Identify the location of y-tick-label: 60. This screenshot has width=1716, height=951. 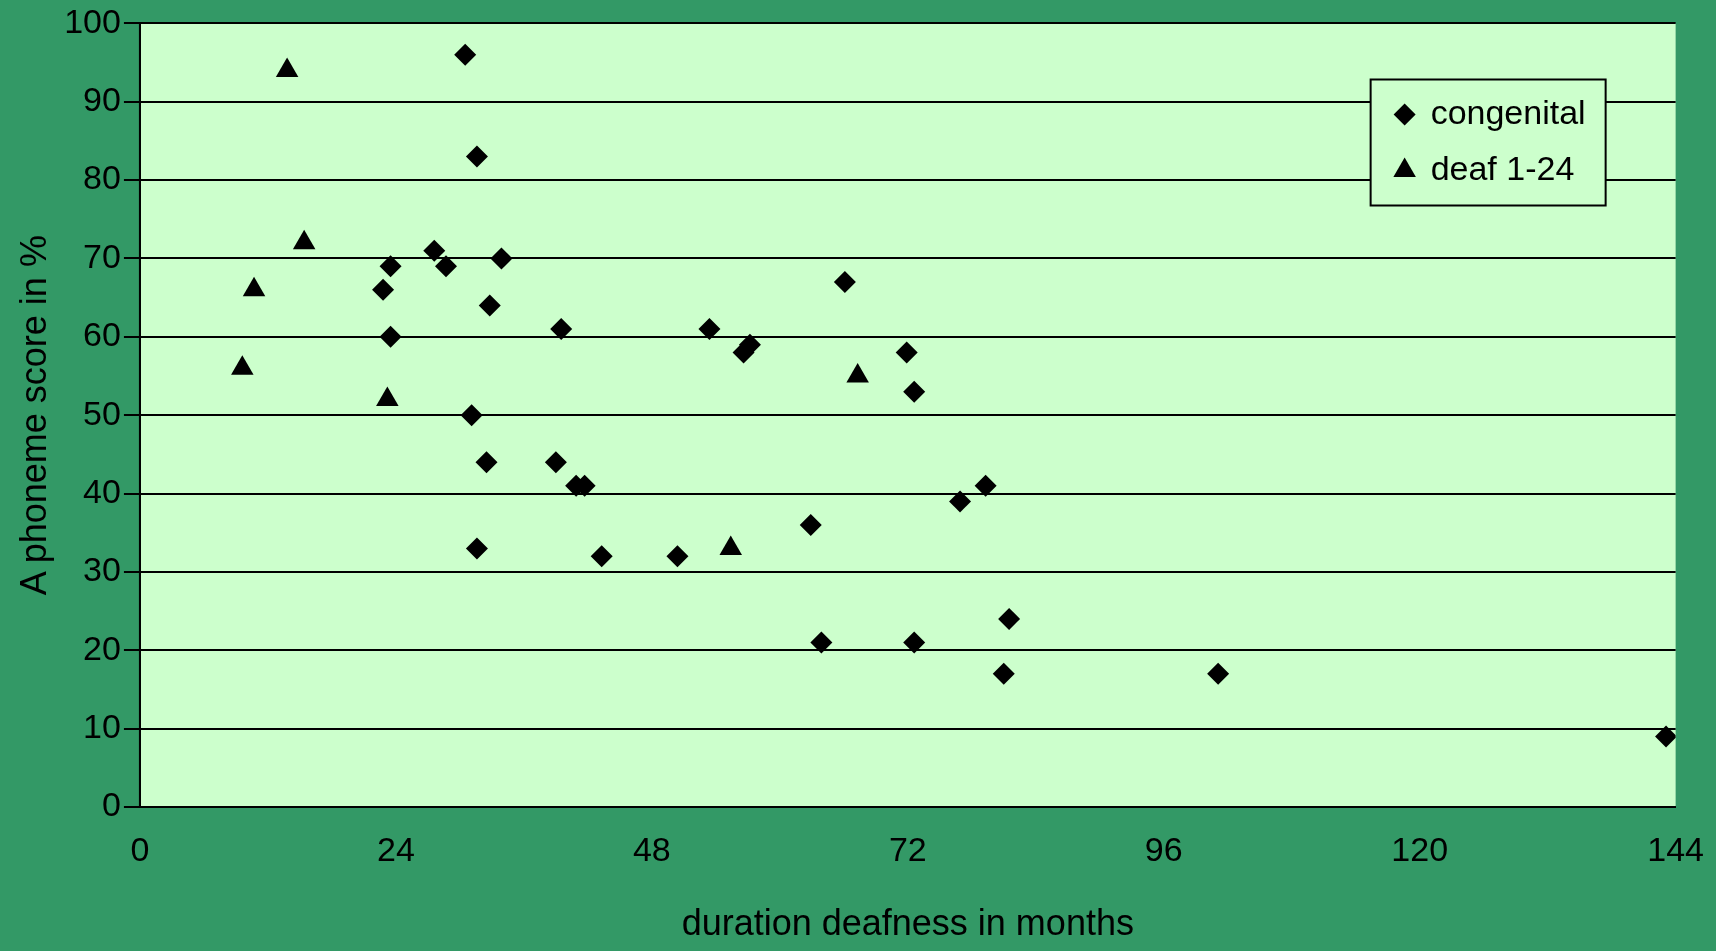
(102, 334).